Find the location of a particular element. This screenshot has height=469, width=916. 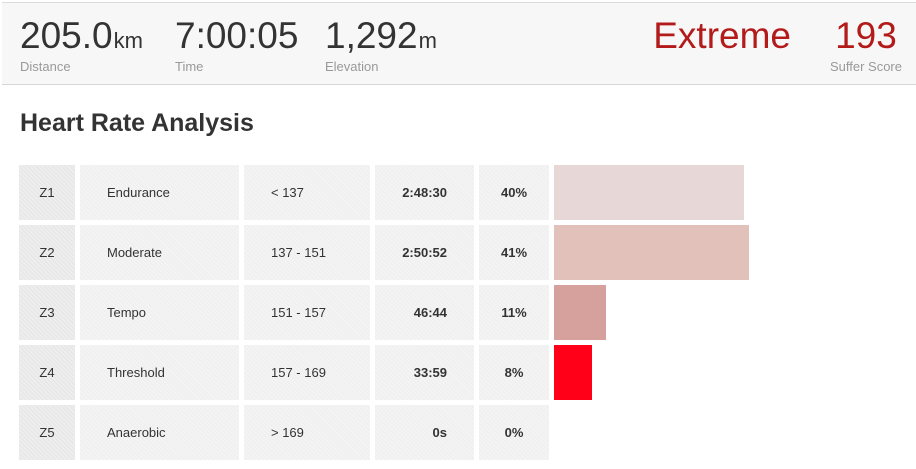

zone-label: Z1 is located at coordinates (47, 192).